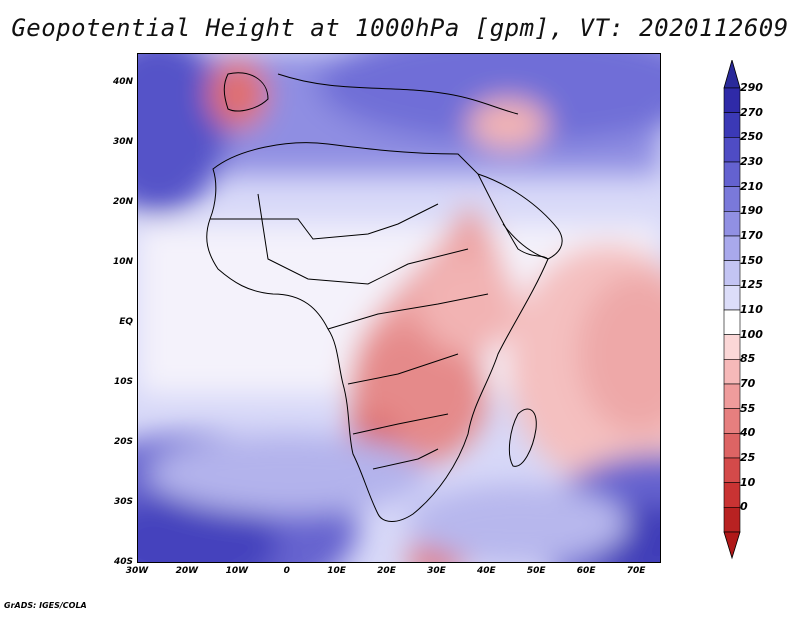 This screenshot has width=800, height=618. Describe the element at coordinates (336, 571) in the screenshot. I see `lon-label: 10E` at that location.